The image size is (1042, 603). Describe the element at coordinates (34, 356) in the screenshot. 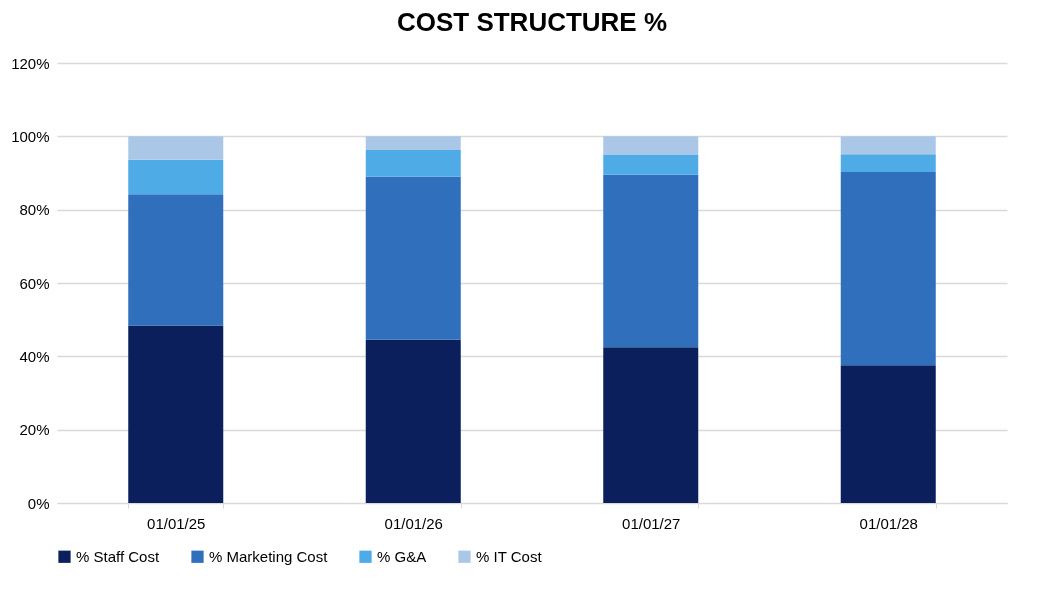

I see `y-tick-label: 40%` at that location.